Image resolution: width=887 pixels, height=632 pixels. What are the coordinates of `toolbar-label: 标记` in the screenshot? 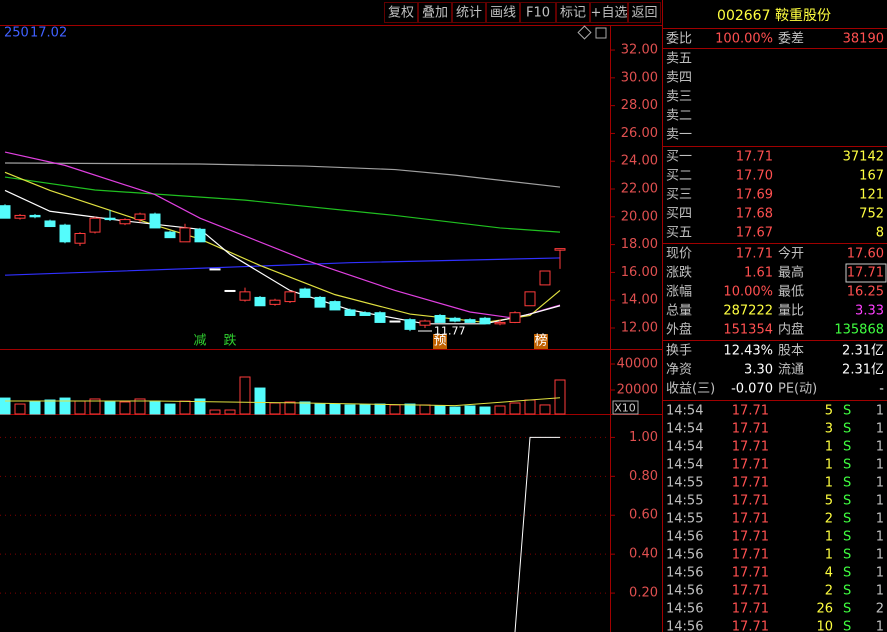 It's located at (573, 13).